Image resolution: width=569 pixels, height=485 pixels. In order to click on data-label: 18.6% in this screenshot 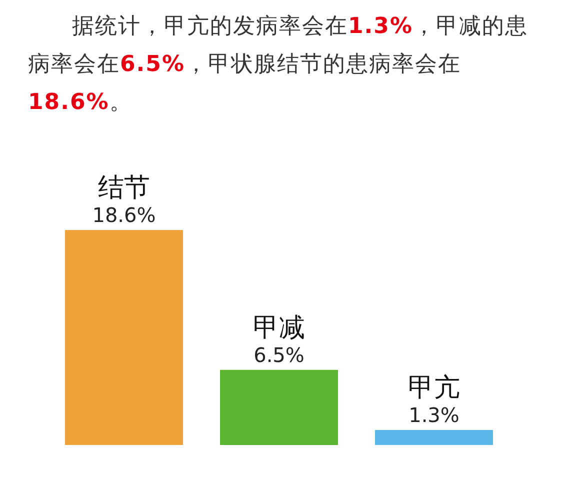, I will do `click(124, 215)`.